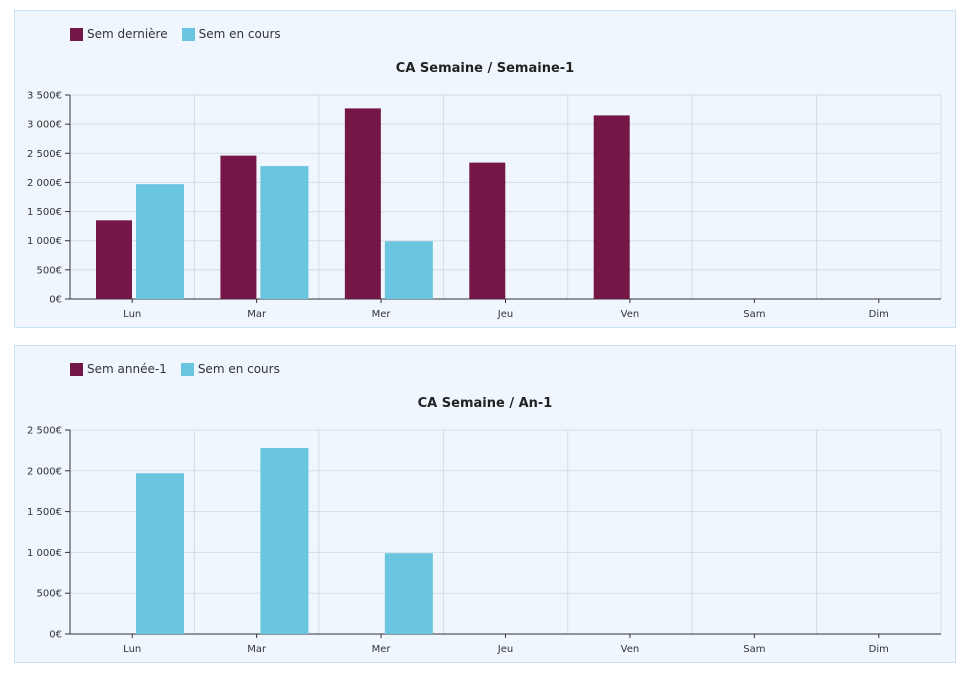 This screenshot has height=679, width=970. What do you see at coordinates (127, 369) in the screenshot?
I see `legend-label-series-1: Sem année-1` at bounding box center [127, 369].